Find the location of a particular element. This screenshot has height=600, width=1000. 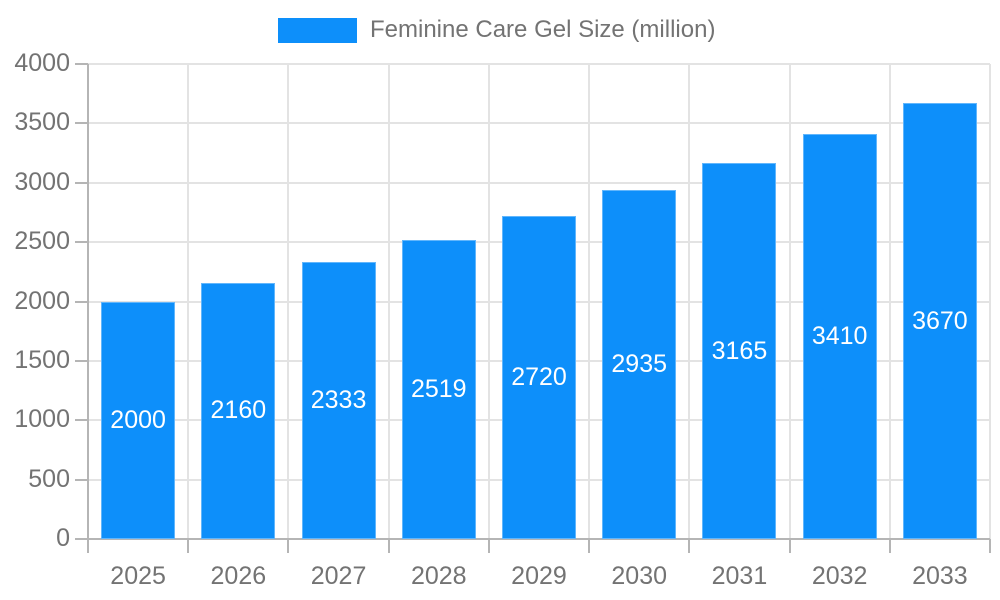

x-axis-label: 2025 is located at coordinates (138, 576).